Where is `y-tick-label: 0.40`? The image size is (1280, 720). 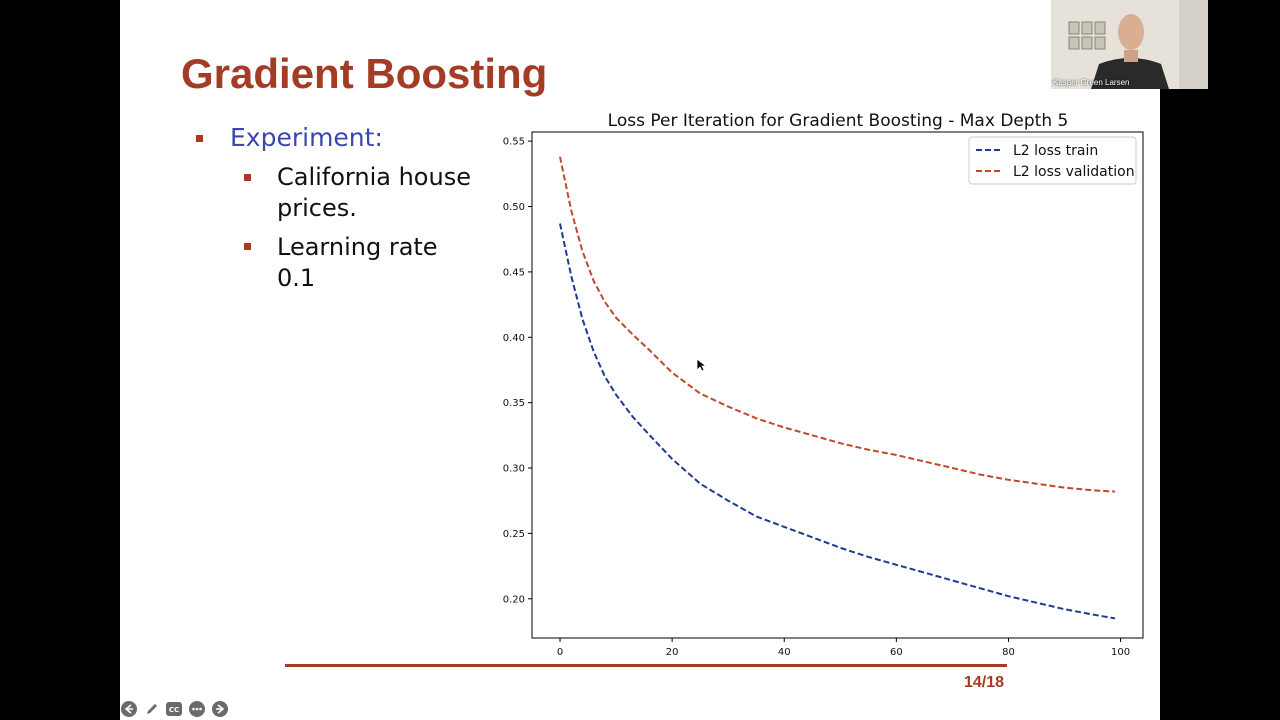
y-tick-label: 0.40 is located at coordinates (514, 338).